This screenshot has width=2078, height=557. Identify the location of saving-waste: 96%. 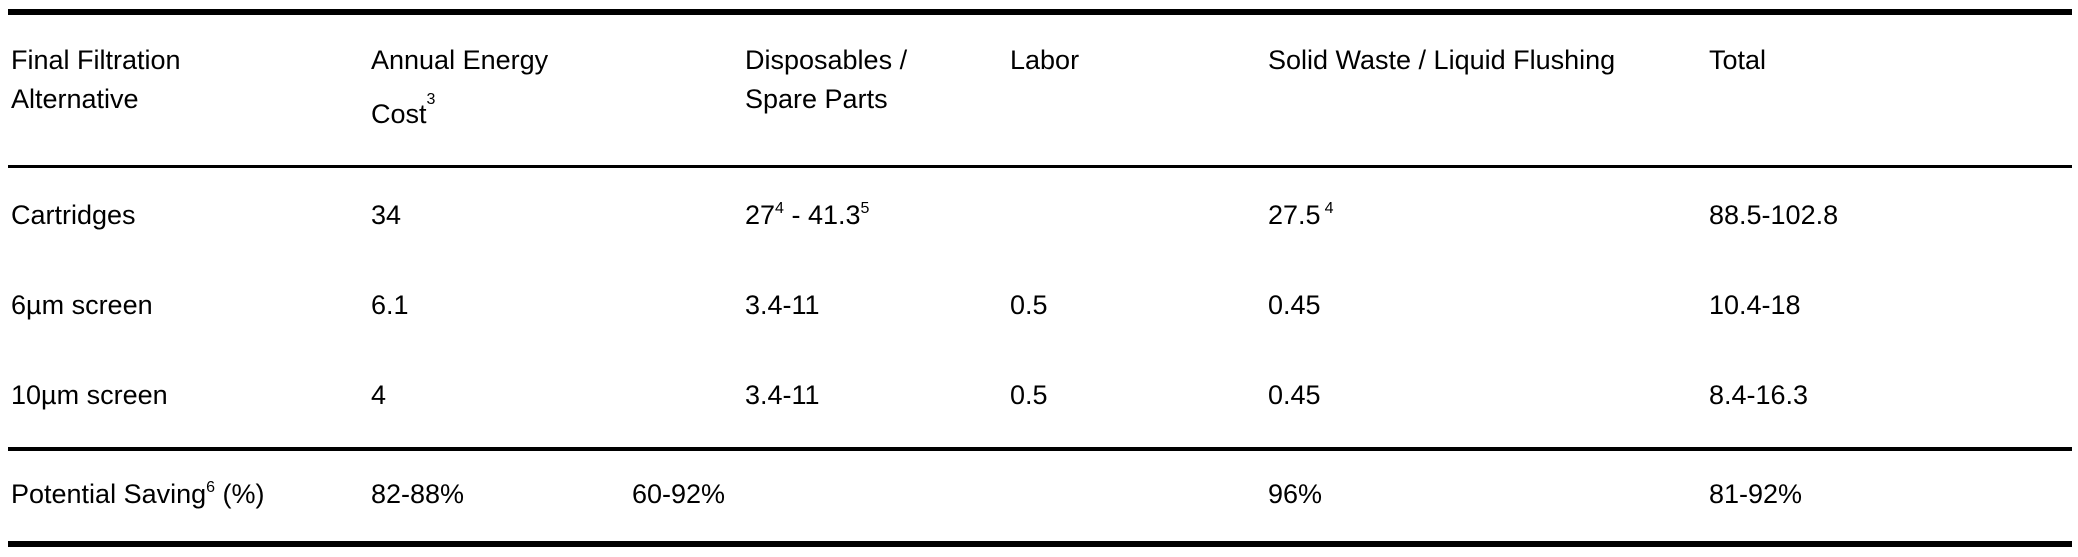
(1295, 494).